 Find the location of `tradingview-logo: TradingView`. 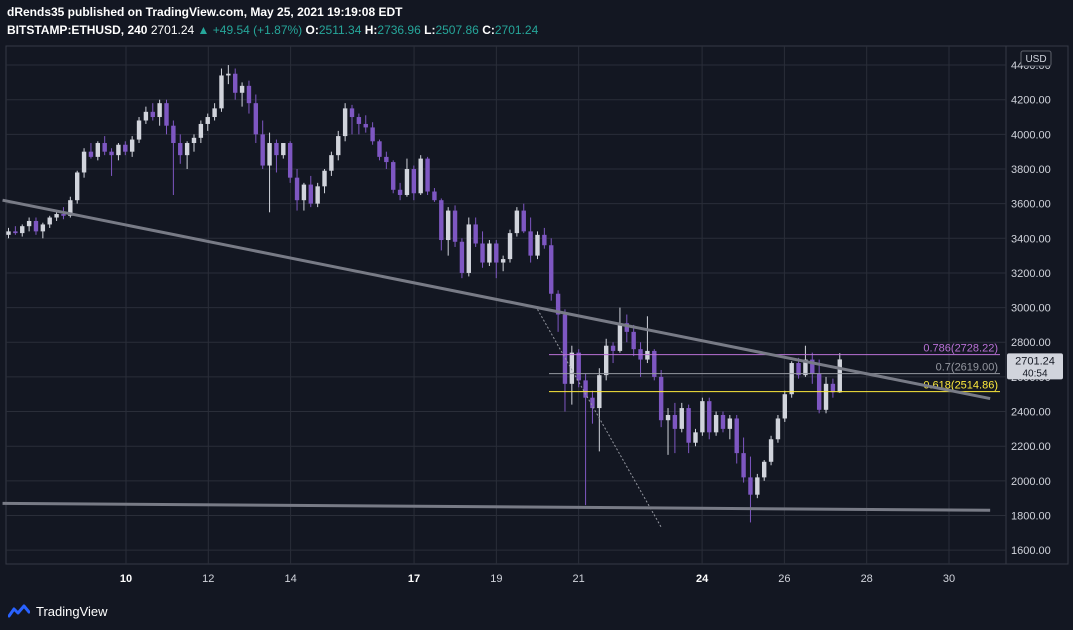

tradingview-logo: TradingView is located at coordinates (58, 611).